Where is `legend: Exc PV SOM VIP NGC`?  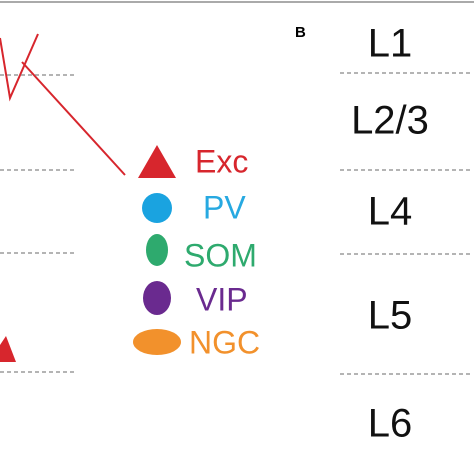 legend: Exc PV SOM VIP NGC is located at coordinates (196, 251).